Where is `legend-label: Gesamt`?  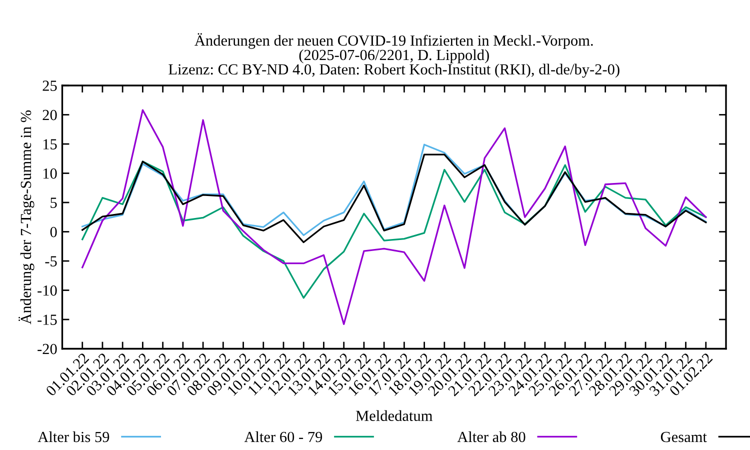 legend-label: Gesamt is located at coordinates (683, 437).